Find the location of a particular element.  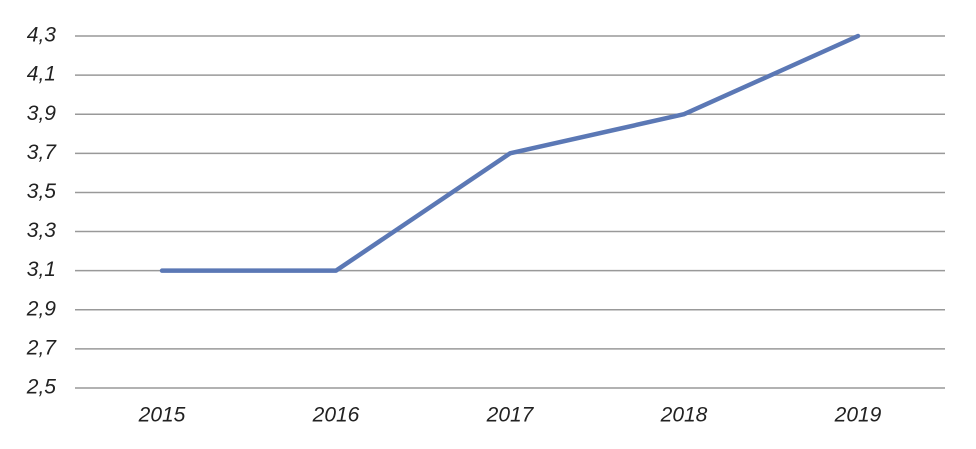

x-tick-label: 2019 is located at coordinates (858, 415).